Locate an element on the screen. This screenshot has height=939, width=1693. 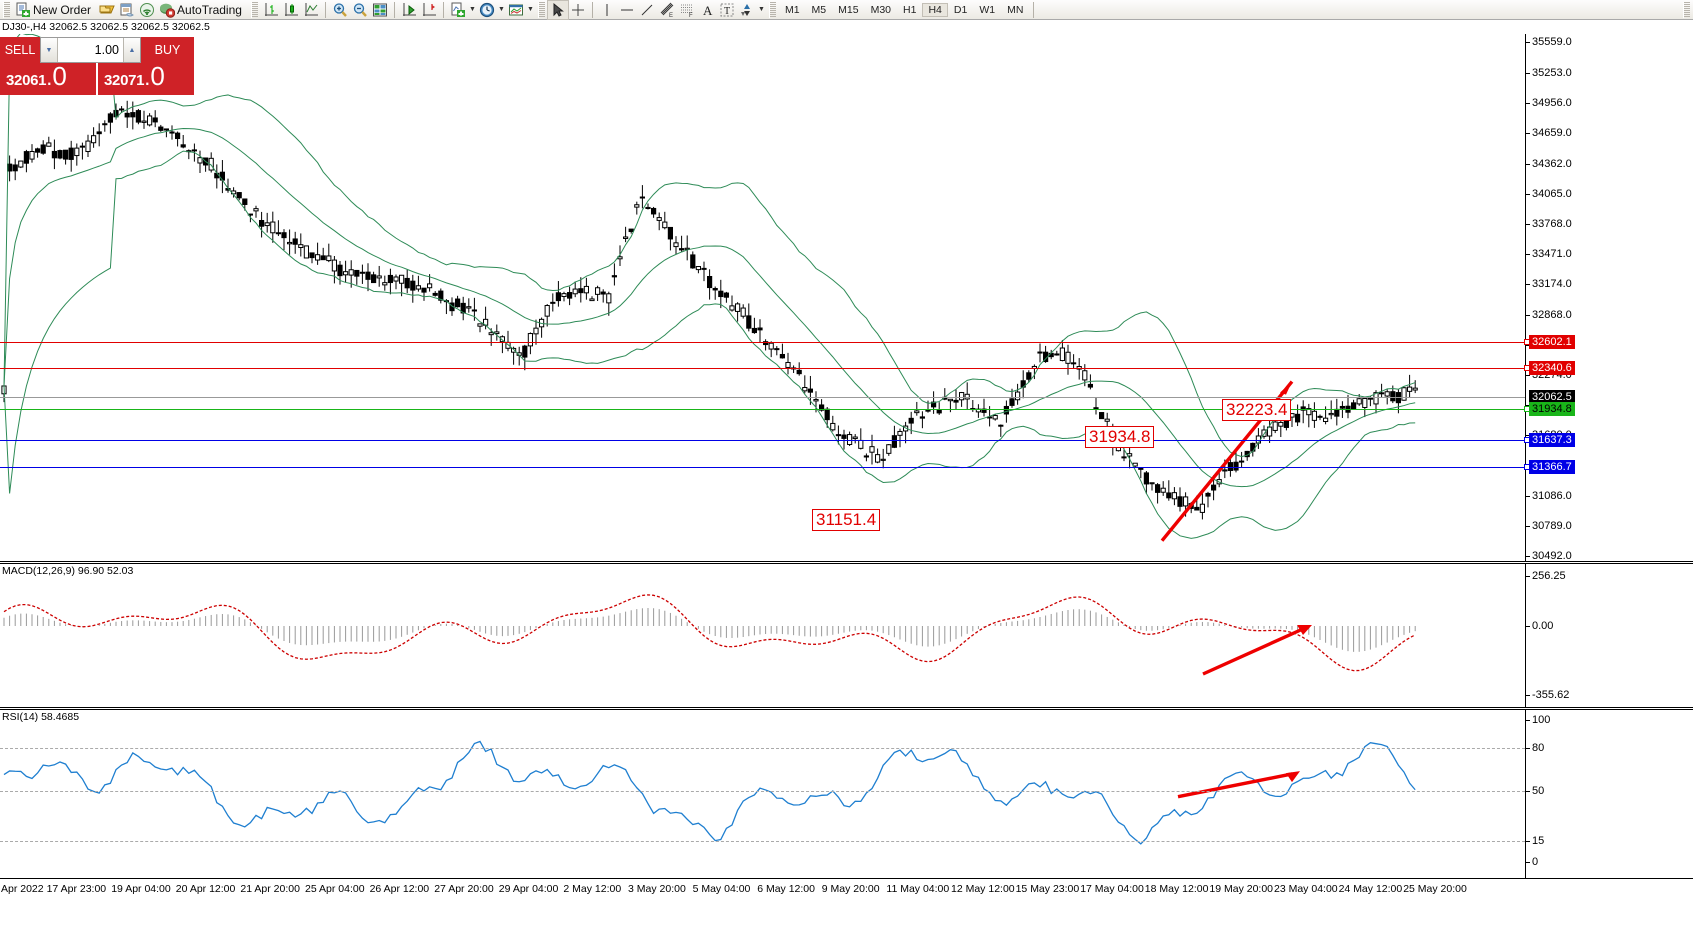
volume-increase-button: ▲ is located at coordinates (131, 50).